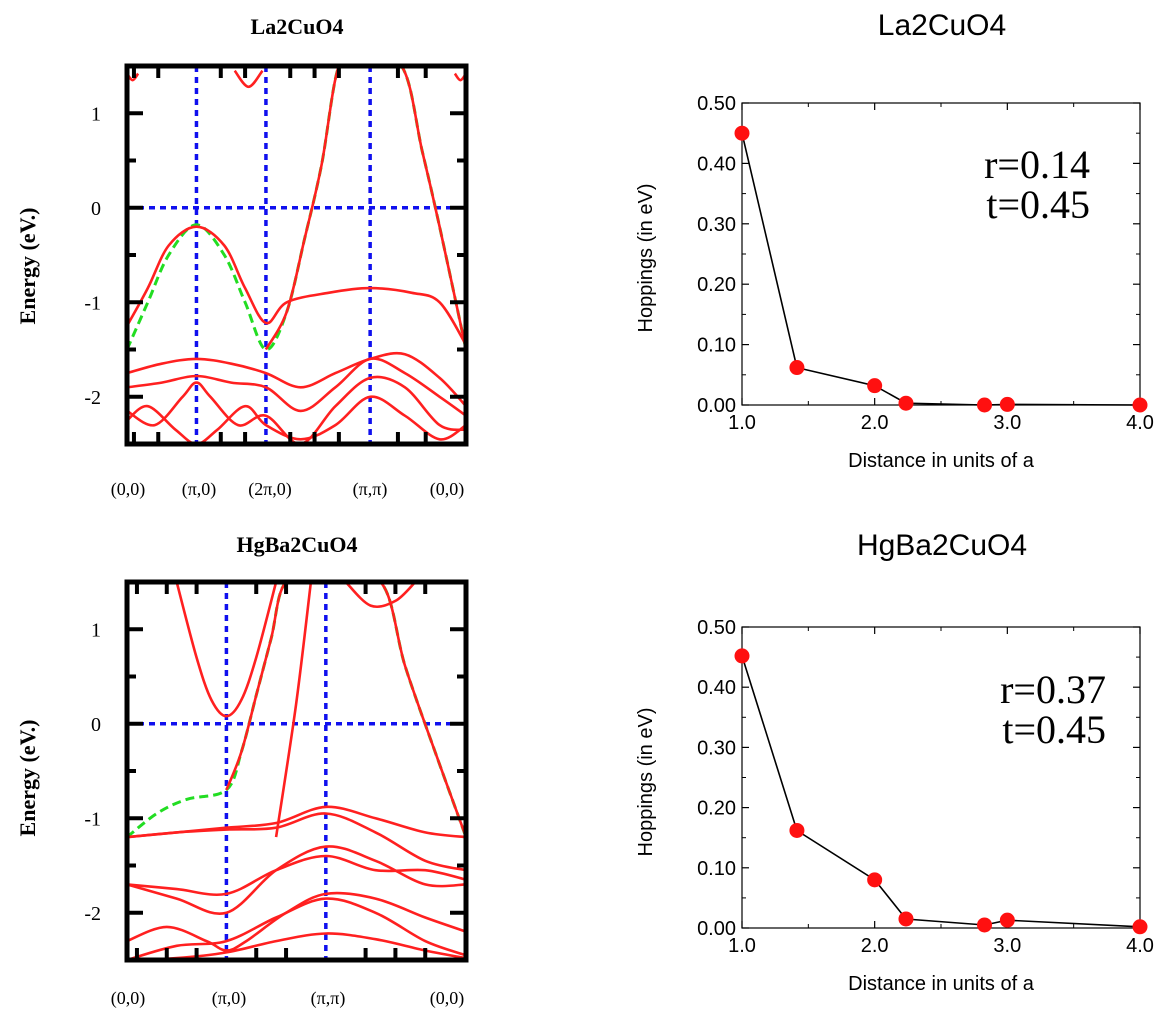 Image resolution: width=1164 pixels, height=1014 pixels. I want to click on plot-frame, so click(296, 771).